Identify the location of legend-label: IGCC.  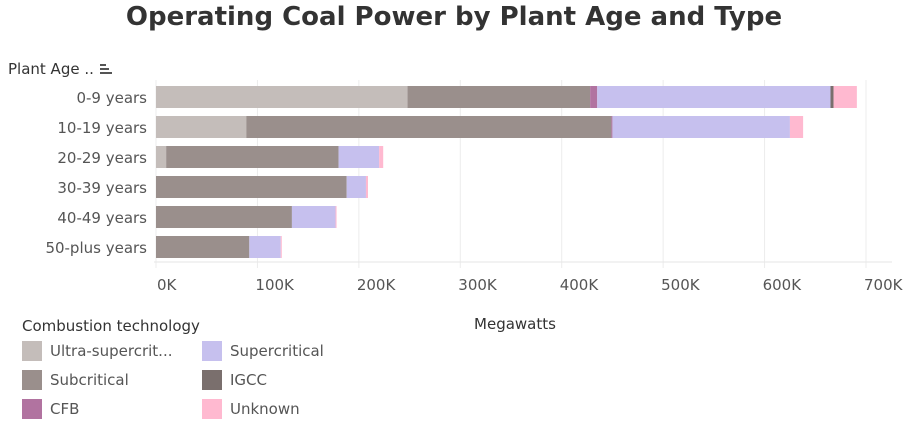
(248, 380).